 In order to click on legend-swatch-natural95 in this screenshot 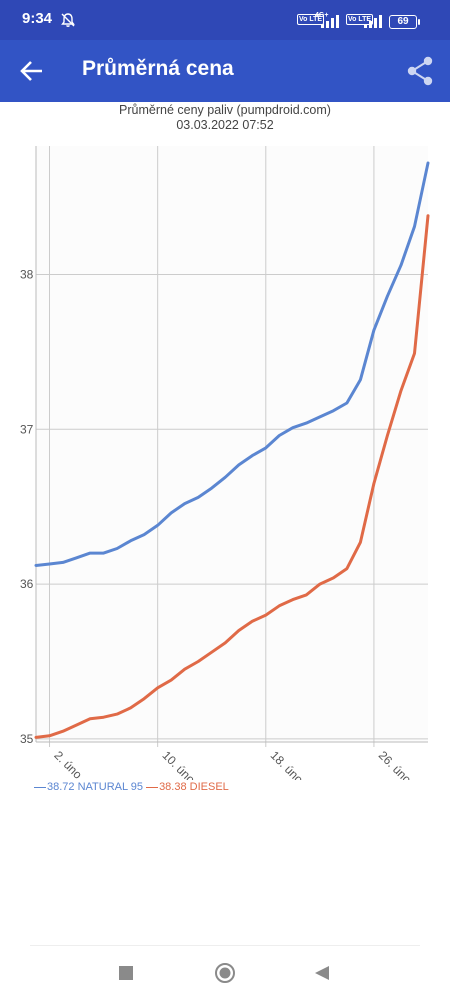, I will do `click(40, 787)`.